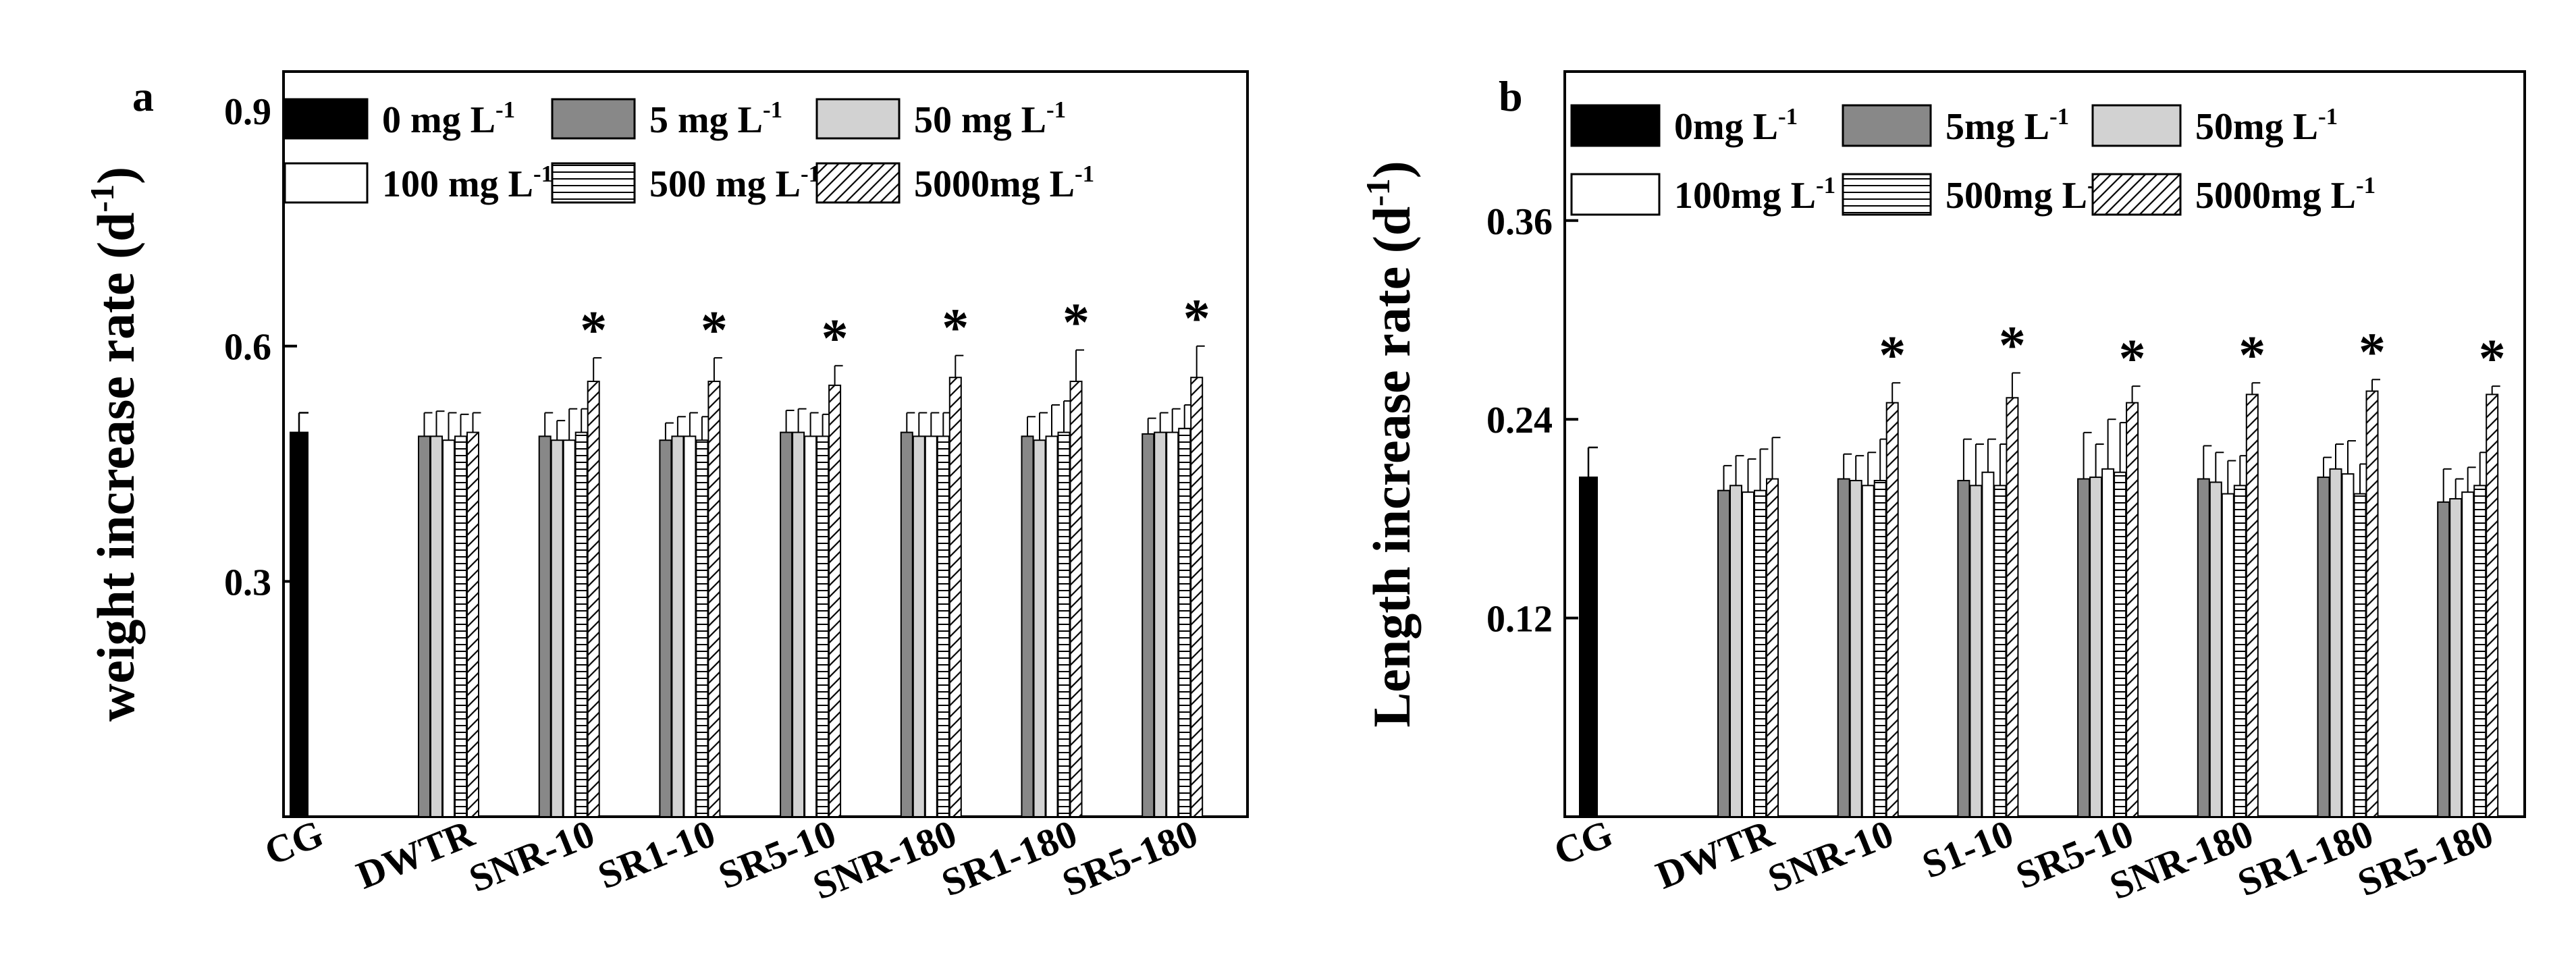 The width and height of the screenshot is (2576, 976). I want to click on x-category-label: SR1-180, so click(1009, 858).